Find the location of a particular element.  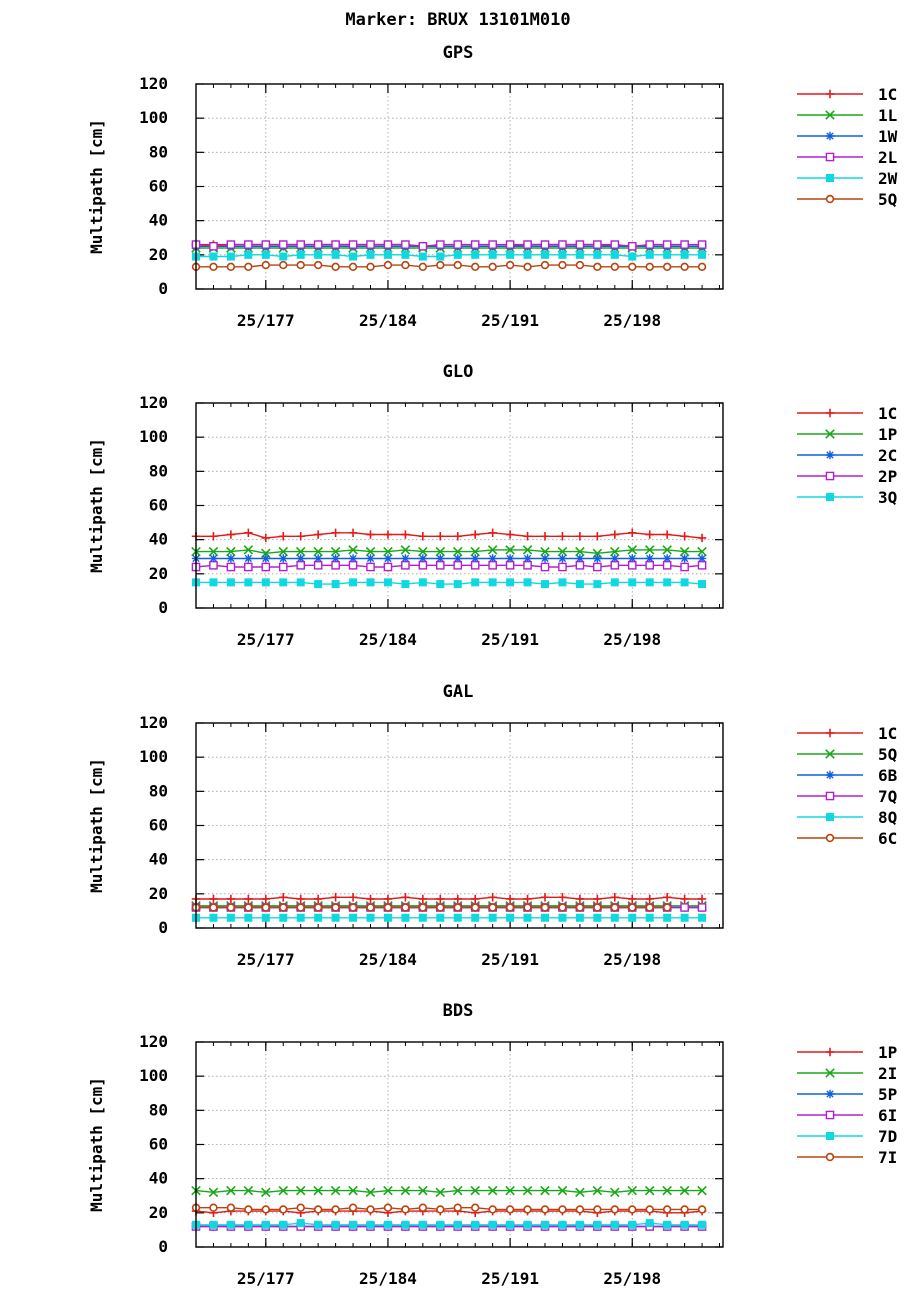

glo-series-1p is located at coordinates (449, 552).